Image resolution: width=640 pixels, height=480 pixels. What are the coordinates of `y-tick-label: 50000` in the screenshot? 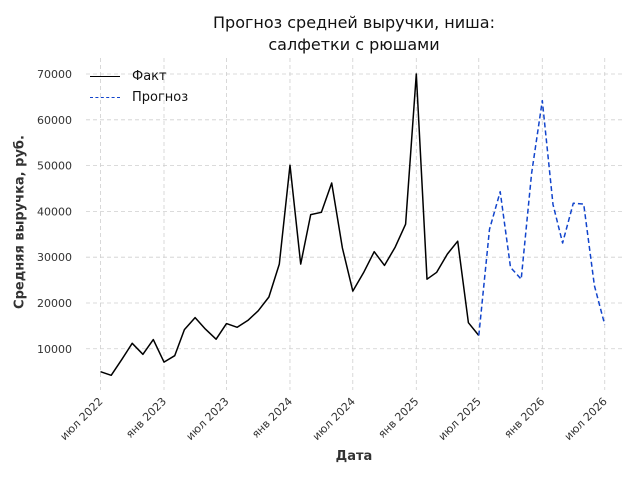 It's located at (54, 166).